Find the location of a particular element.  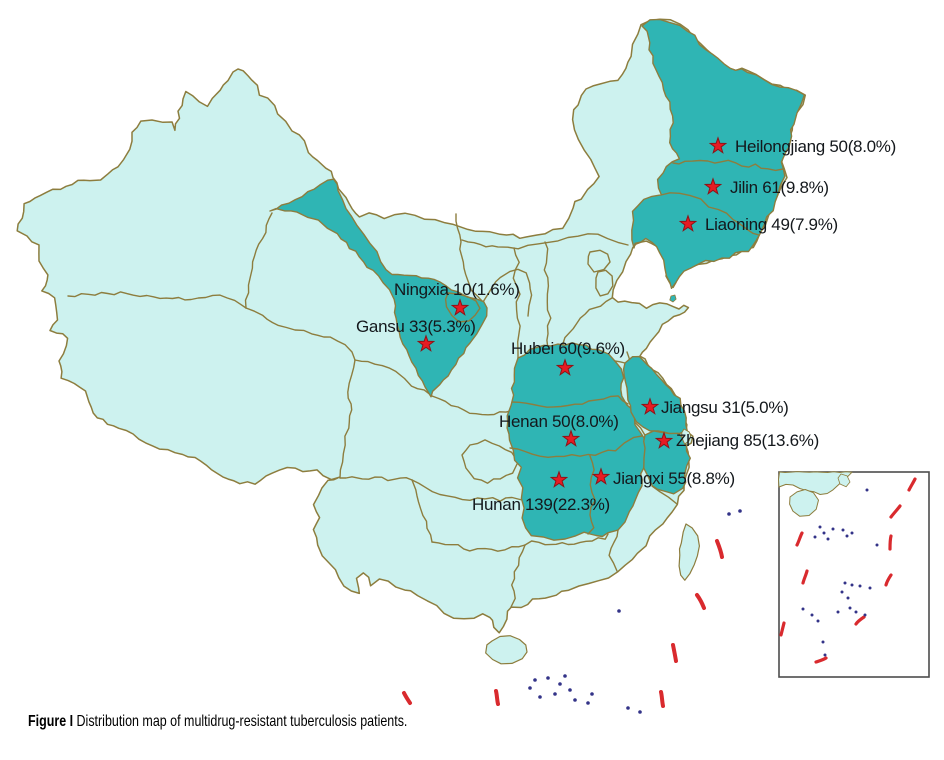

svg-text: Jiangsu 31(5.0%) is located at coordinates (725, 407).